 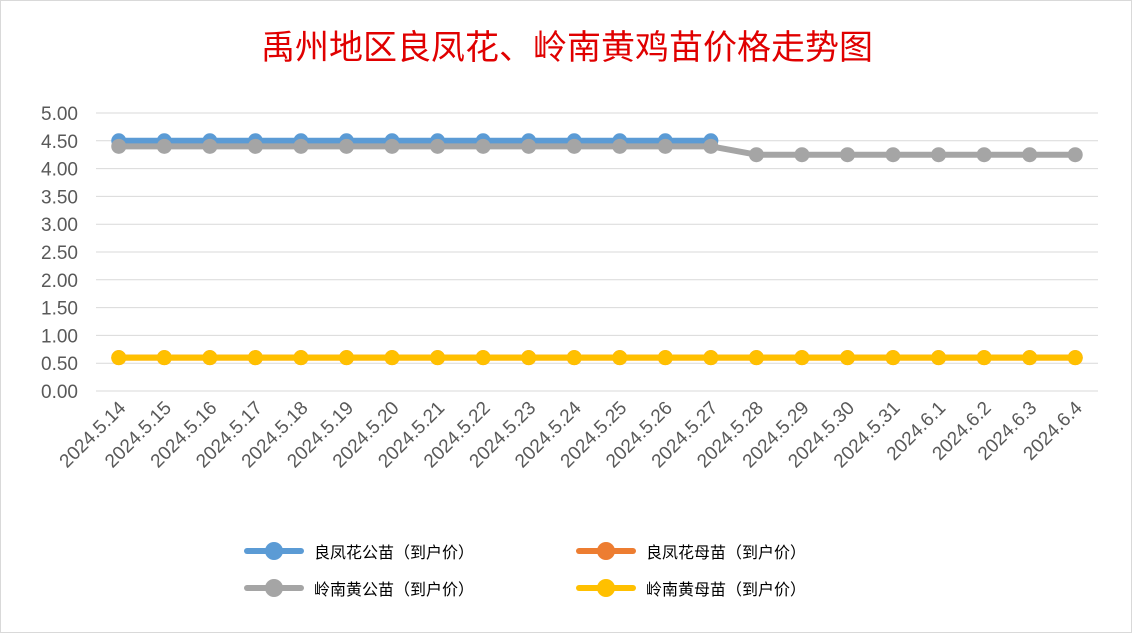 What do you see at coordinates (394, 589) in the screenshot?
I see `legend-label: 岭南黄公苗（到户价）` at bounding box center [394, 589].